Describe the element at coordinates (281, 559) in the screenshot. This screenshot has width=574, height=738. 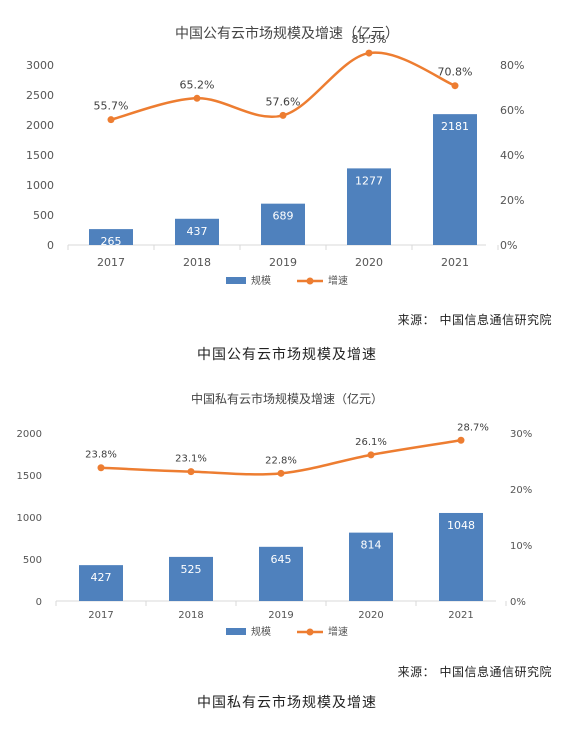
I see `bar-value-label: 645` at that location.